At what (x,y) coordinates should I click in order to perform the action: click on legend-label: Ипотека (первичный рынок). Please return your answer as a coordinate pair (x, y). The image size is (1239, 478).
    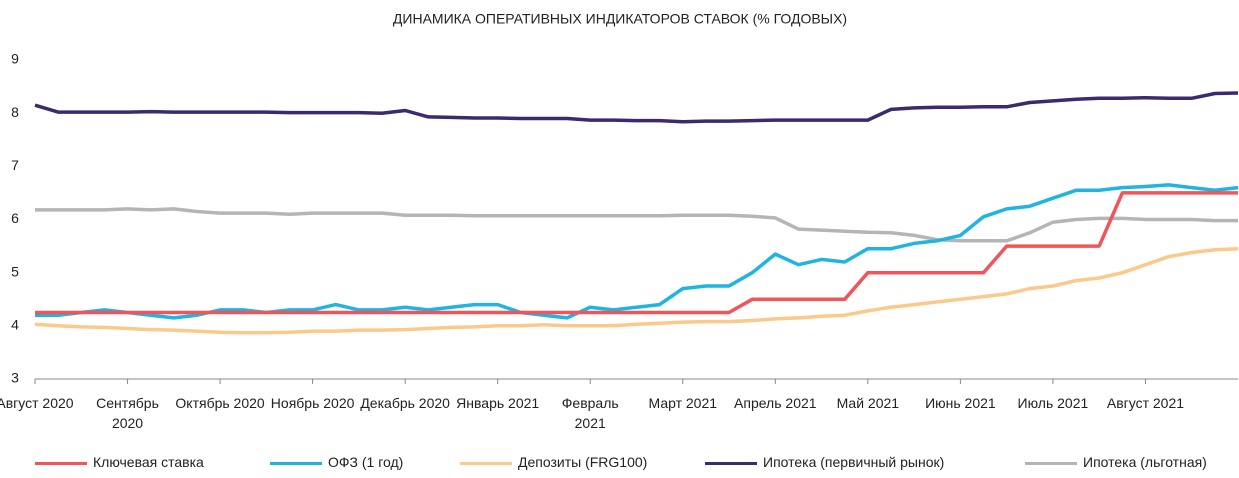
    Looking at the image, I should click on (854, 462).